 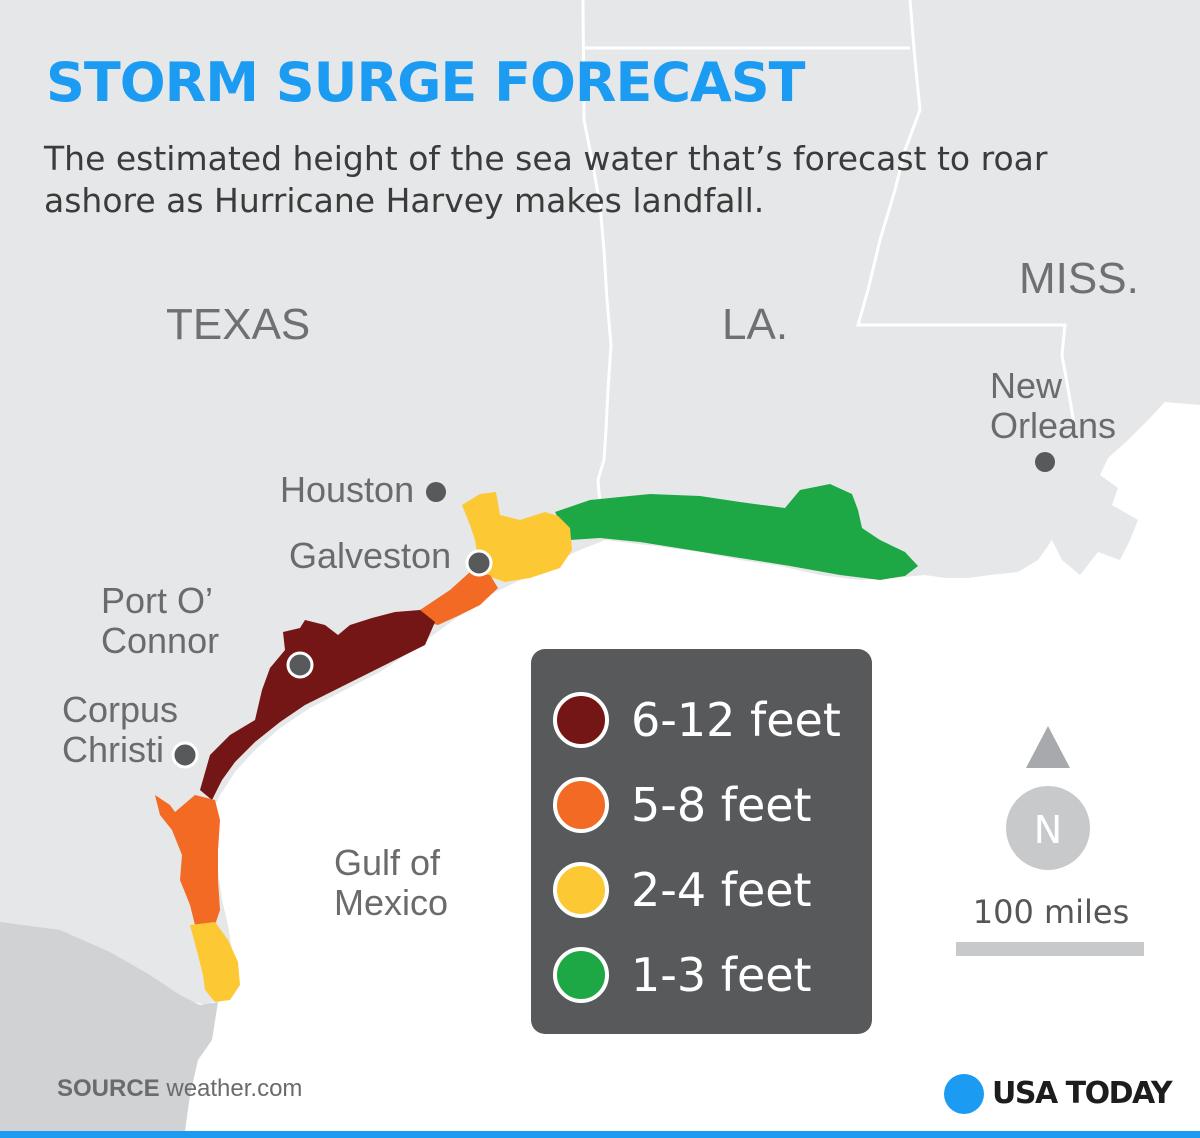 I want to click on state-label-mississippi: MISS., so click(x=1079, y=278).